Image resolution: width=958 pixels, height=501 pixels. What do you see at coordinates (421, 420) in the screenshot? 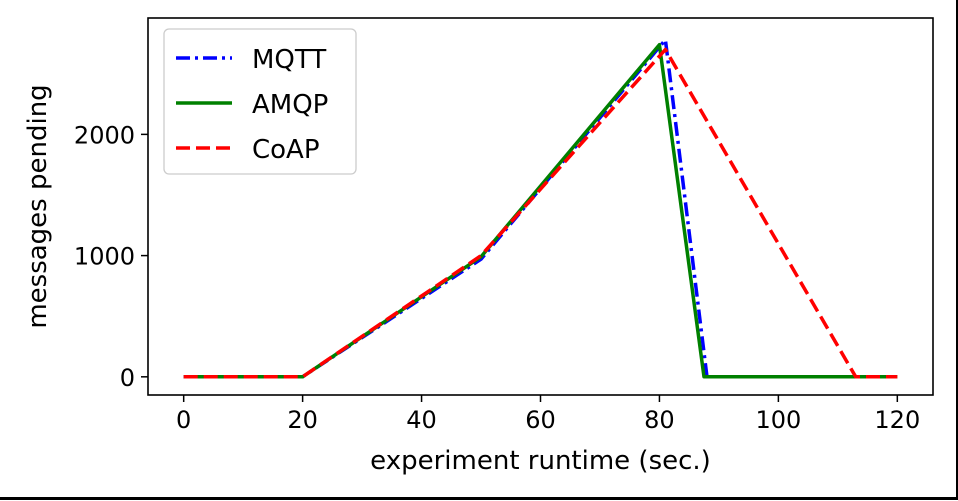
I see `x-tick-label: 40` at bounding box center [421, 420].